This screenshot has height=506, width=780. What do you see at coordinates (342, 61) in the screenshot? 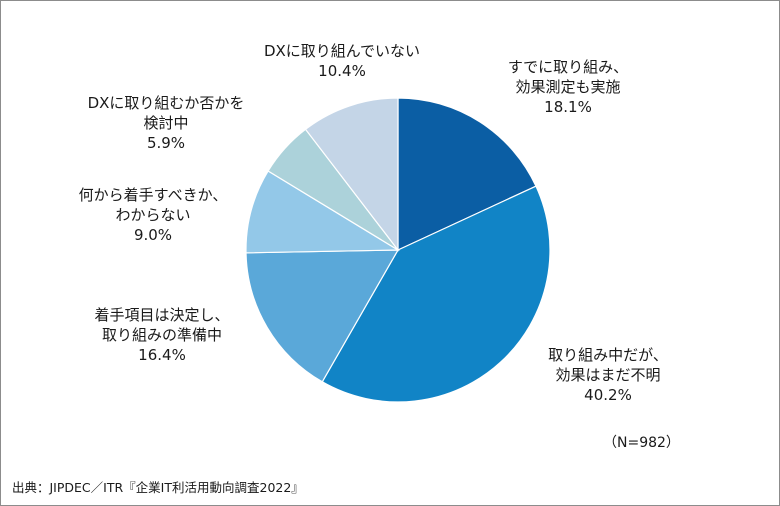
I see `slice-label: DXに取り組んでいない 10.4%` at bounding box center [342, 61].